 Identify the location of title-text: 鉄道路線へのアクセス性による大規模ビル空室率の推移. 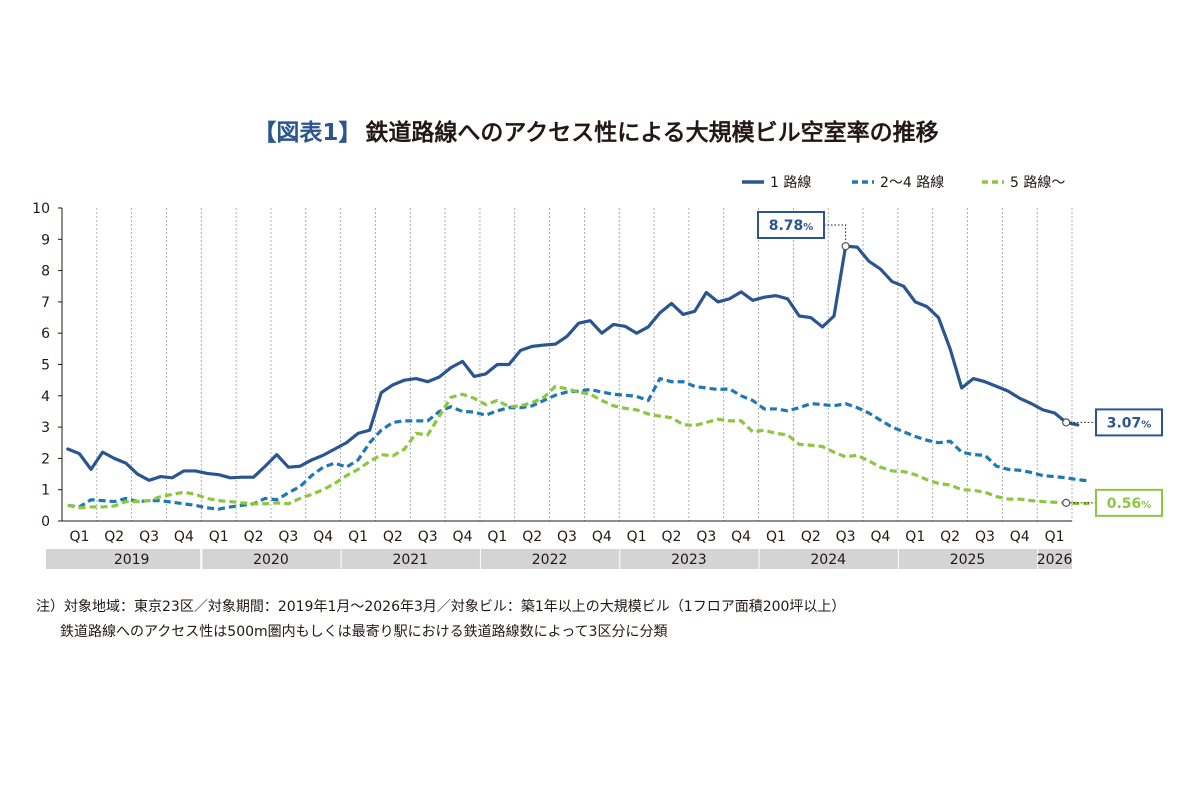
(651, 132).